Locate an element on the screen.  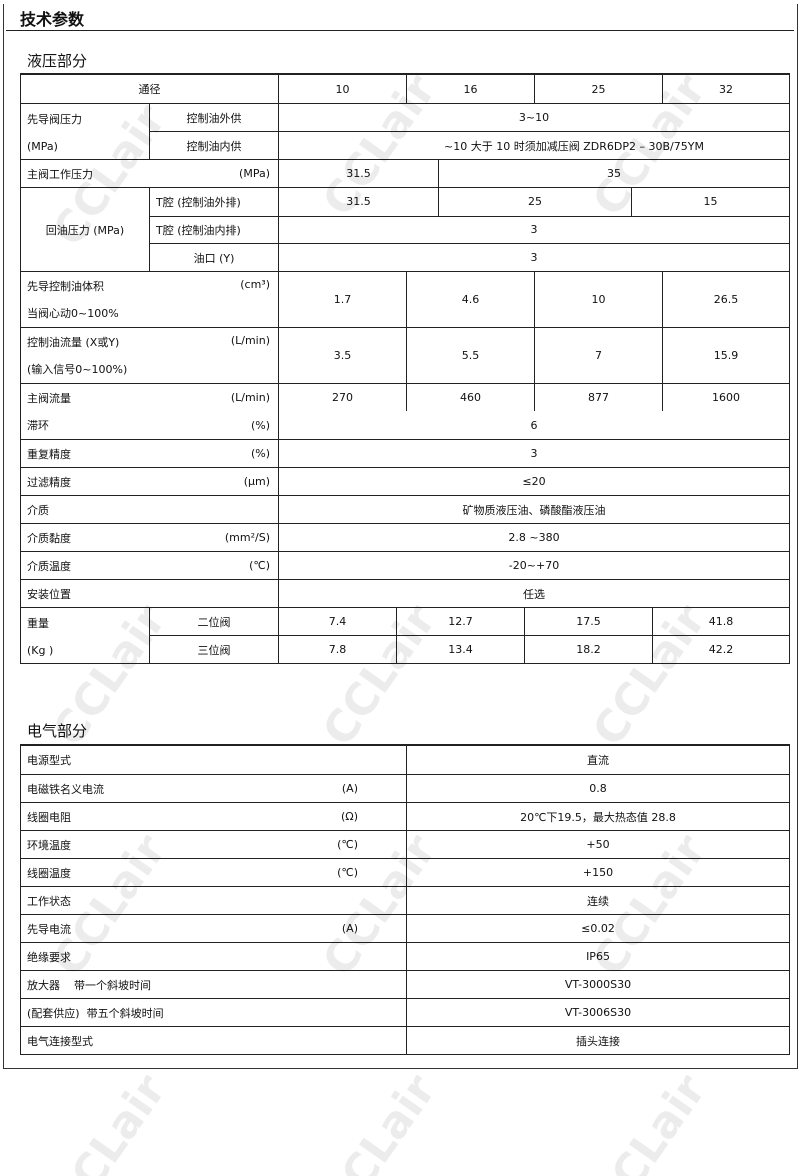
row-value: 连续 is located at coordinates (597, 900).